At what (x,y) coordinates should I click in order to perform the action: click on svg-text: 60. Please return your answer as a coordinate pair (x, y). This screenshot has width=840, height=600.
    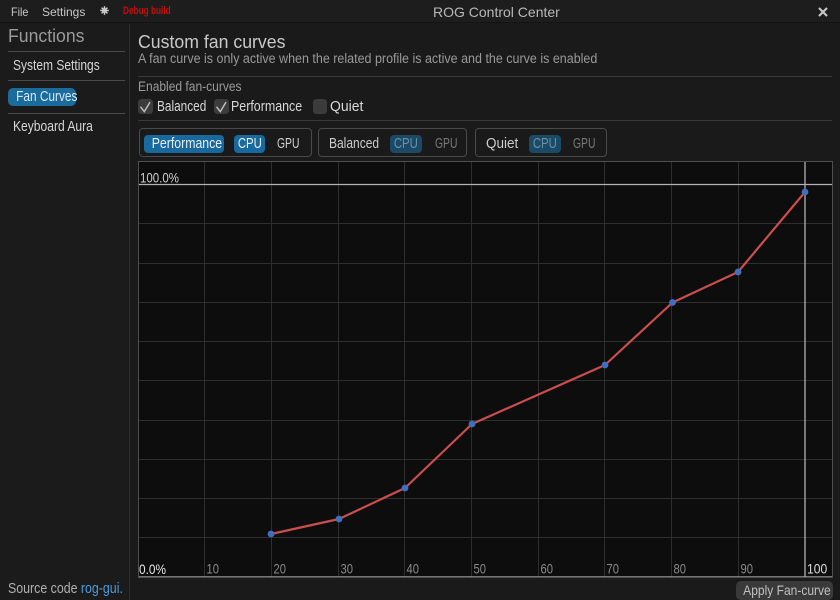
    Looking at the image, I should click on (547, 569).